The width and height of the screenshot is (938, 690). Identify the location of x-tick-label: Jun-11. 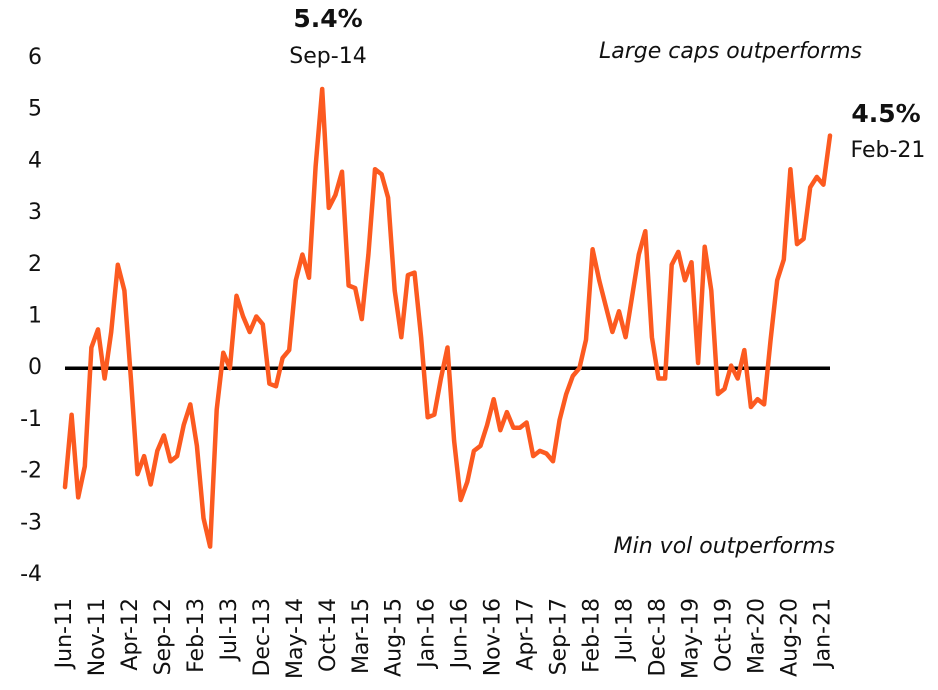
(64, 634).